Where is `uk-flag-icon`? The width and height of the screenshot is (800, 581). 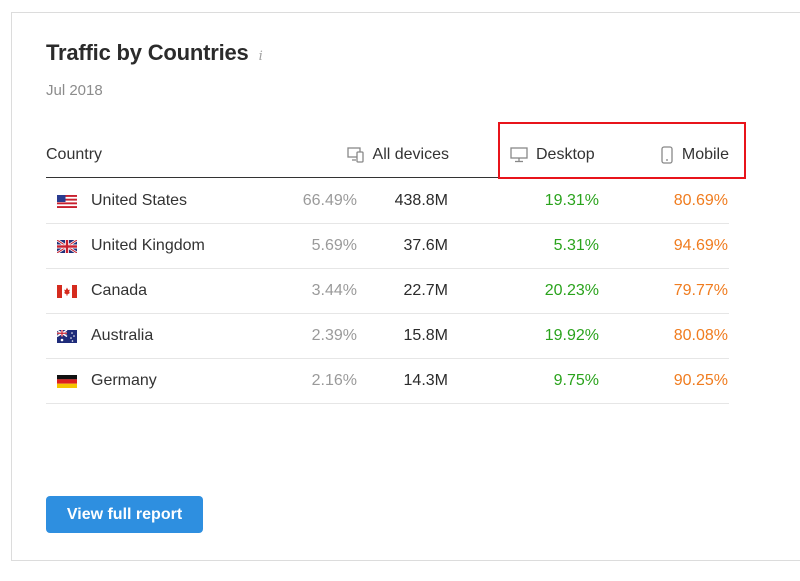 uk-flag-icon is located at coordinates (67, 246).